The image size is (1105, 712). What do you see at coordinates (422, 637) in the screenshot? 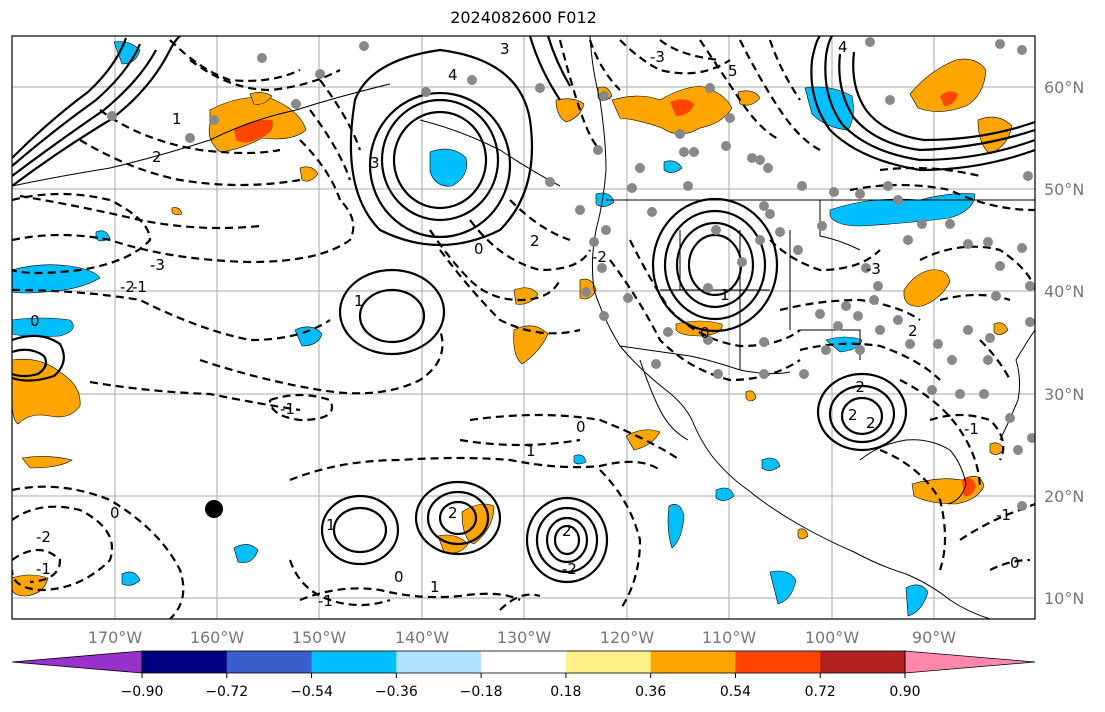
I see `lon-label: 140°W` at bounding box center [422, 637].